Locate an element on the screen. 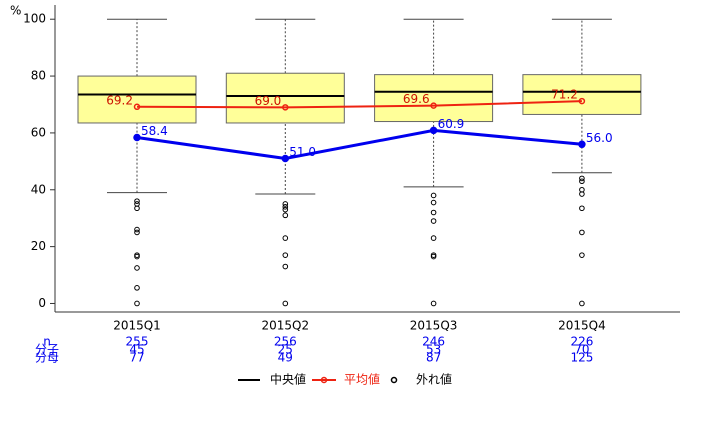 This screenshot has width=720, height=430. x-tick-label: 2015Q2 is located at coordinates (285, 326).